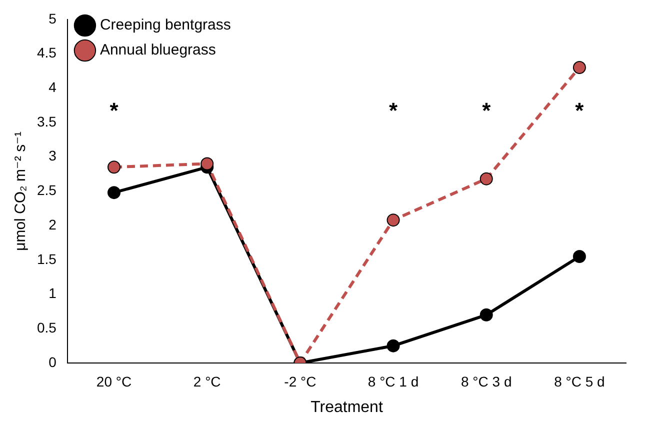  What do you see at coordinates (207, 381) in the screenshot?
I see `x-tick-label: 2 °C` at bounding box center [207, 381].